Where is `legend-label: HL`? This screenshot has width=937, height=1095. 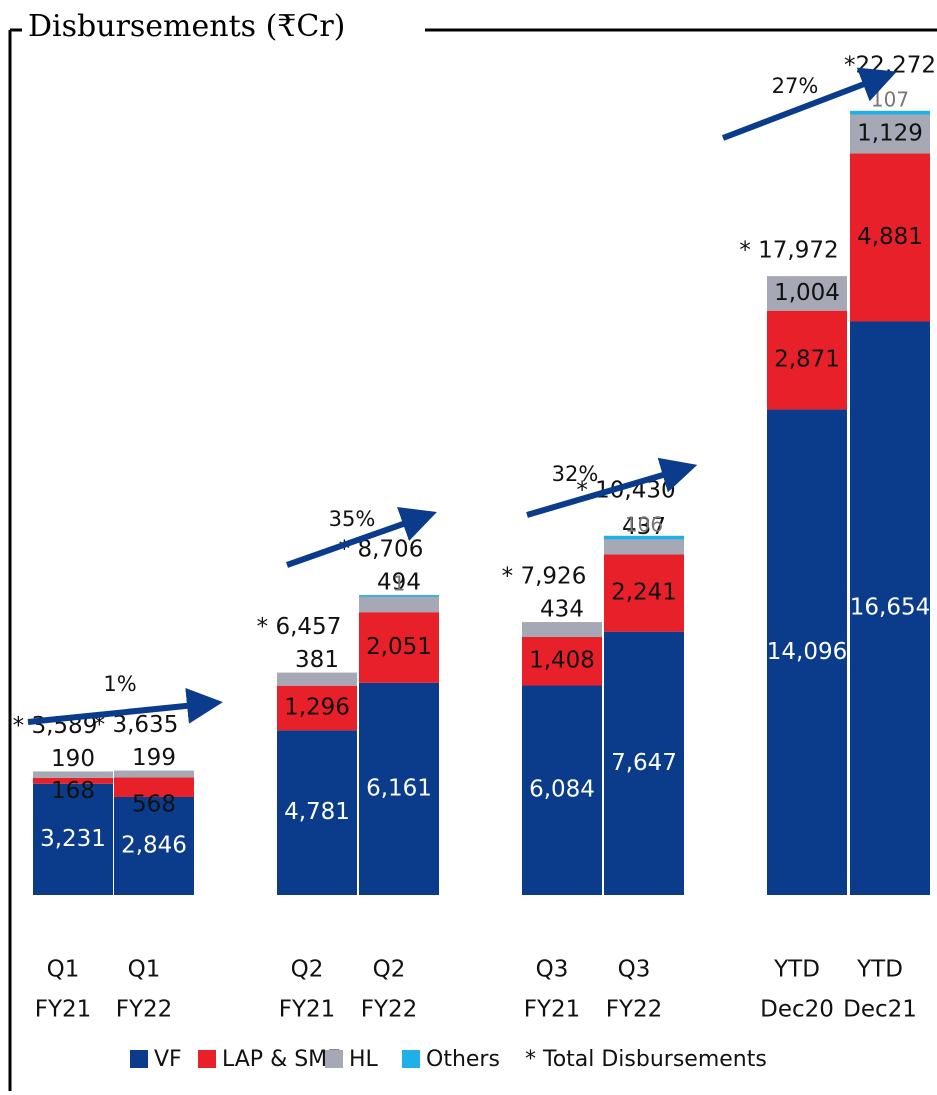
legend-label: HL is located at coordinates (364, 1059).